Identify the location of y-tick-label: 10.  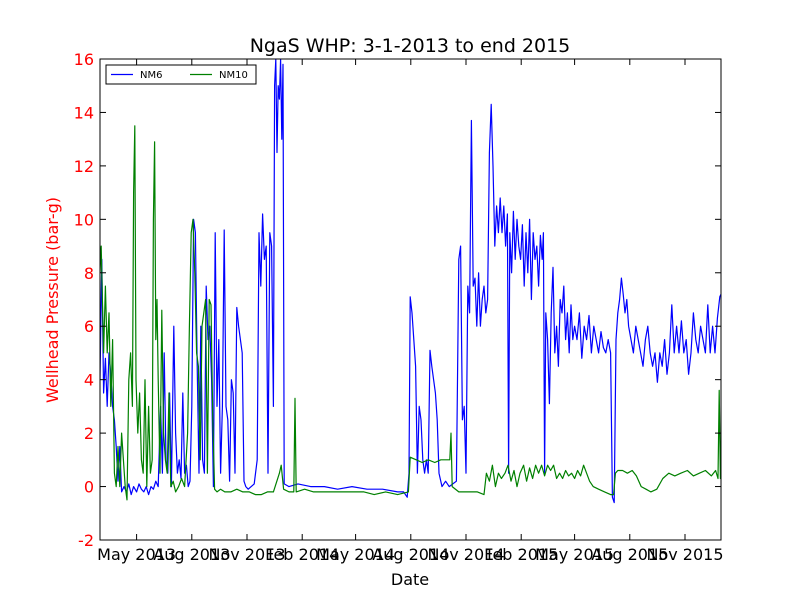
(84, 219).